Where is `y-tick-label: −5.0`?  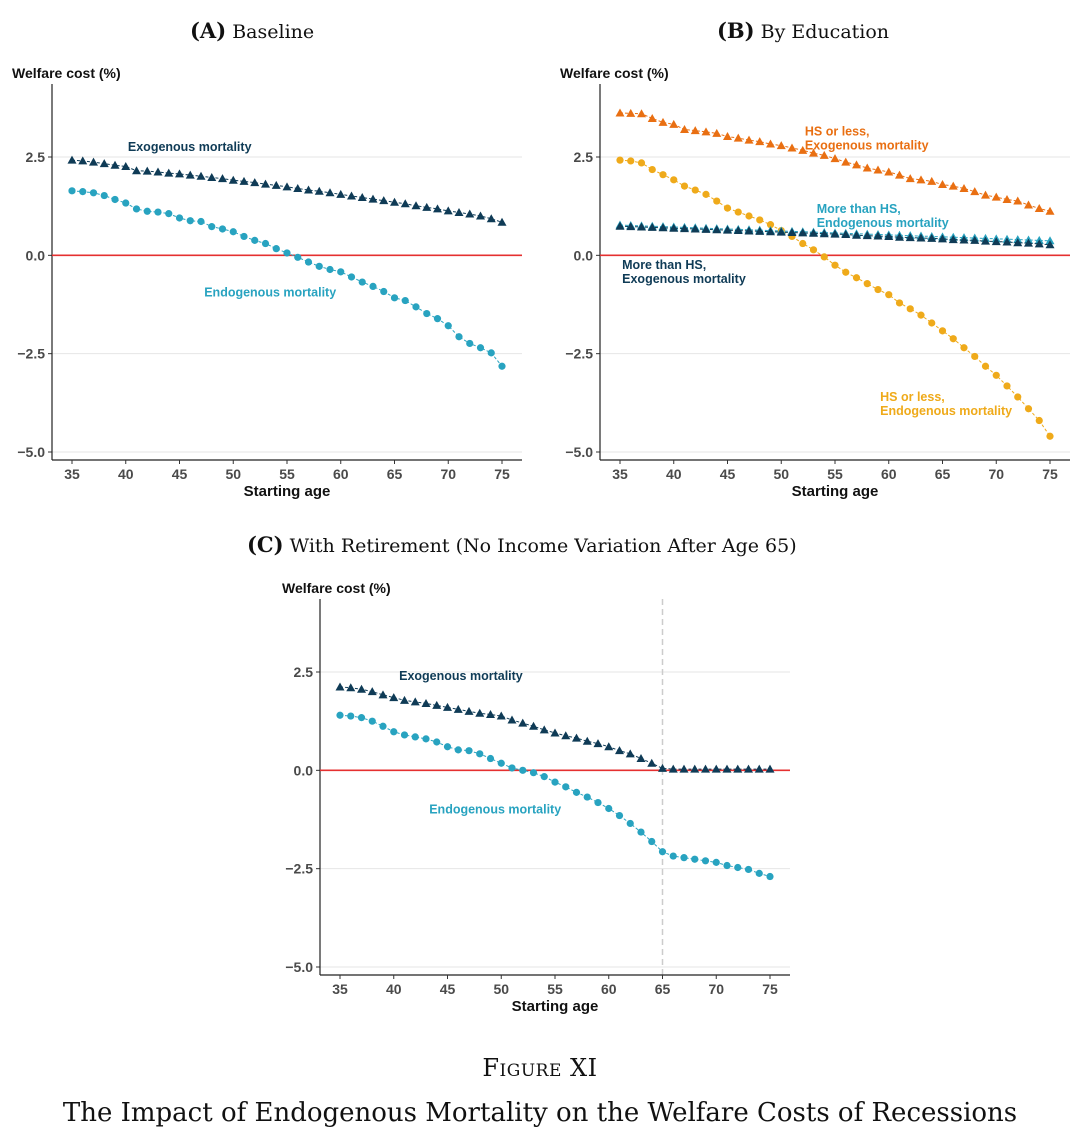 y-tick-label: −5.0 is located at coordinates (31, 452).